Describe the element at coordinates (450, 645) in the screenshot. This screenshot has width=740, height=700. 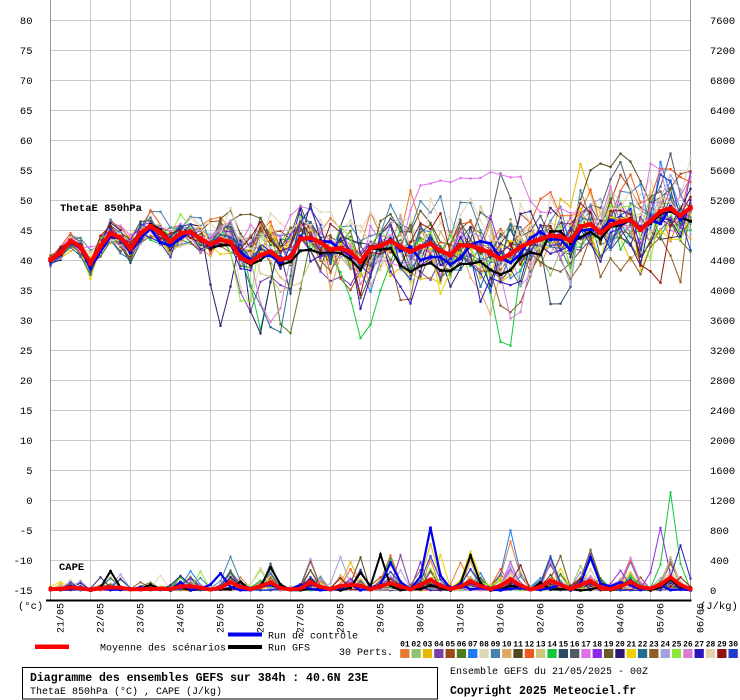
I see `svg-text: 05` at that location.